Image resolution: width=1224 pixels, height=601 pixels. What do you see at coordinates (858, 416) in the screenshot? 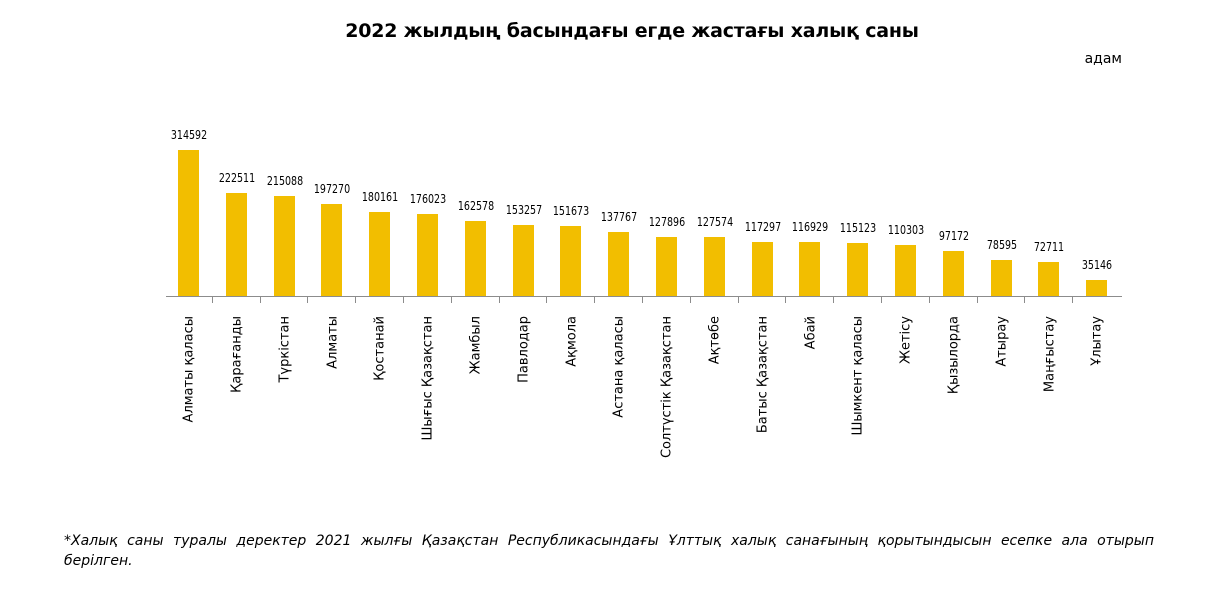
I see `category-label: Шымкент қаласы` at bounding box center [858, 416].